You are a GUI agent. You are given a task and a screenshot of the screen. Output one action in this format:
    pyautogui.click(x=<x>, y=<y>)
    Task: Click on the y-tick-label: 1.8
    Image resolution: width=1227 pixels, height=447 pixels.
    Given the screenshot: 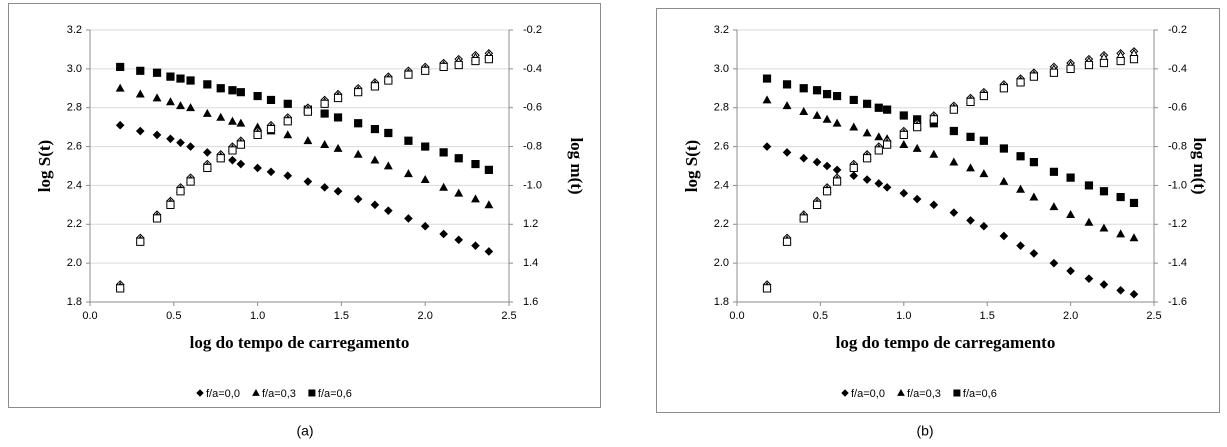 What is the action you would take?
    pyautogui.click(x=74, y=302)
    